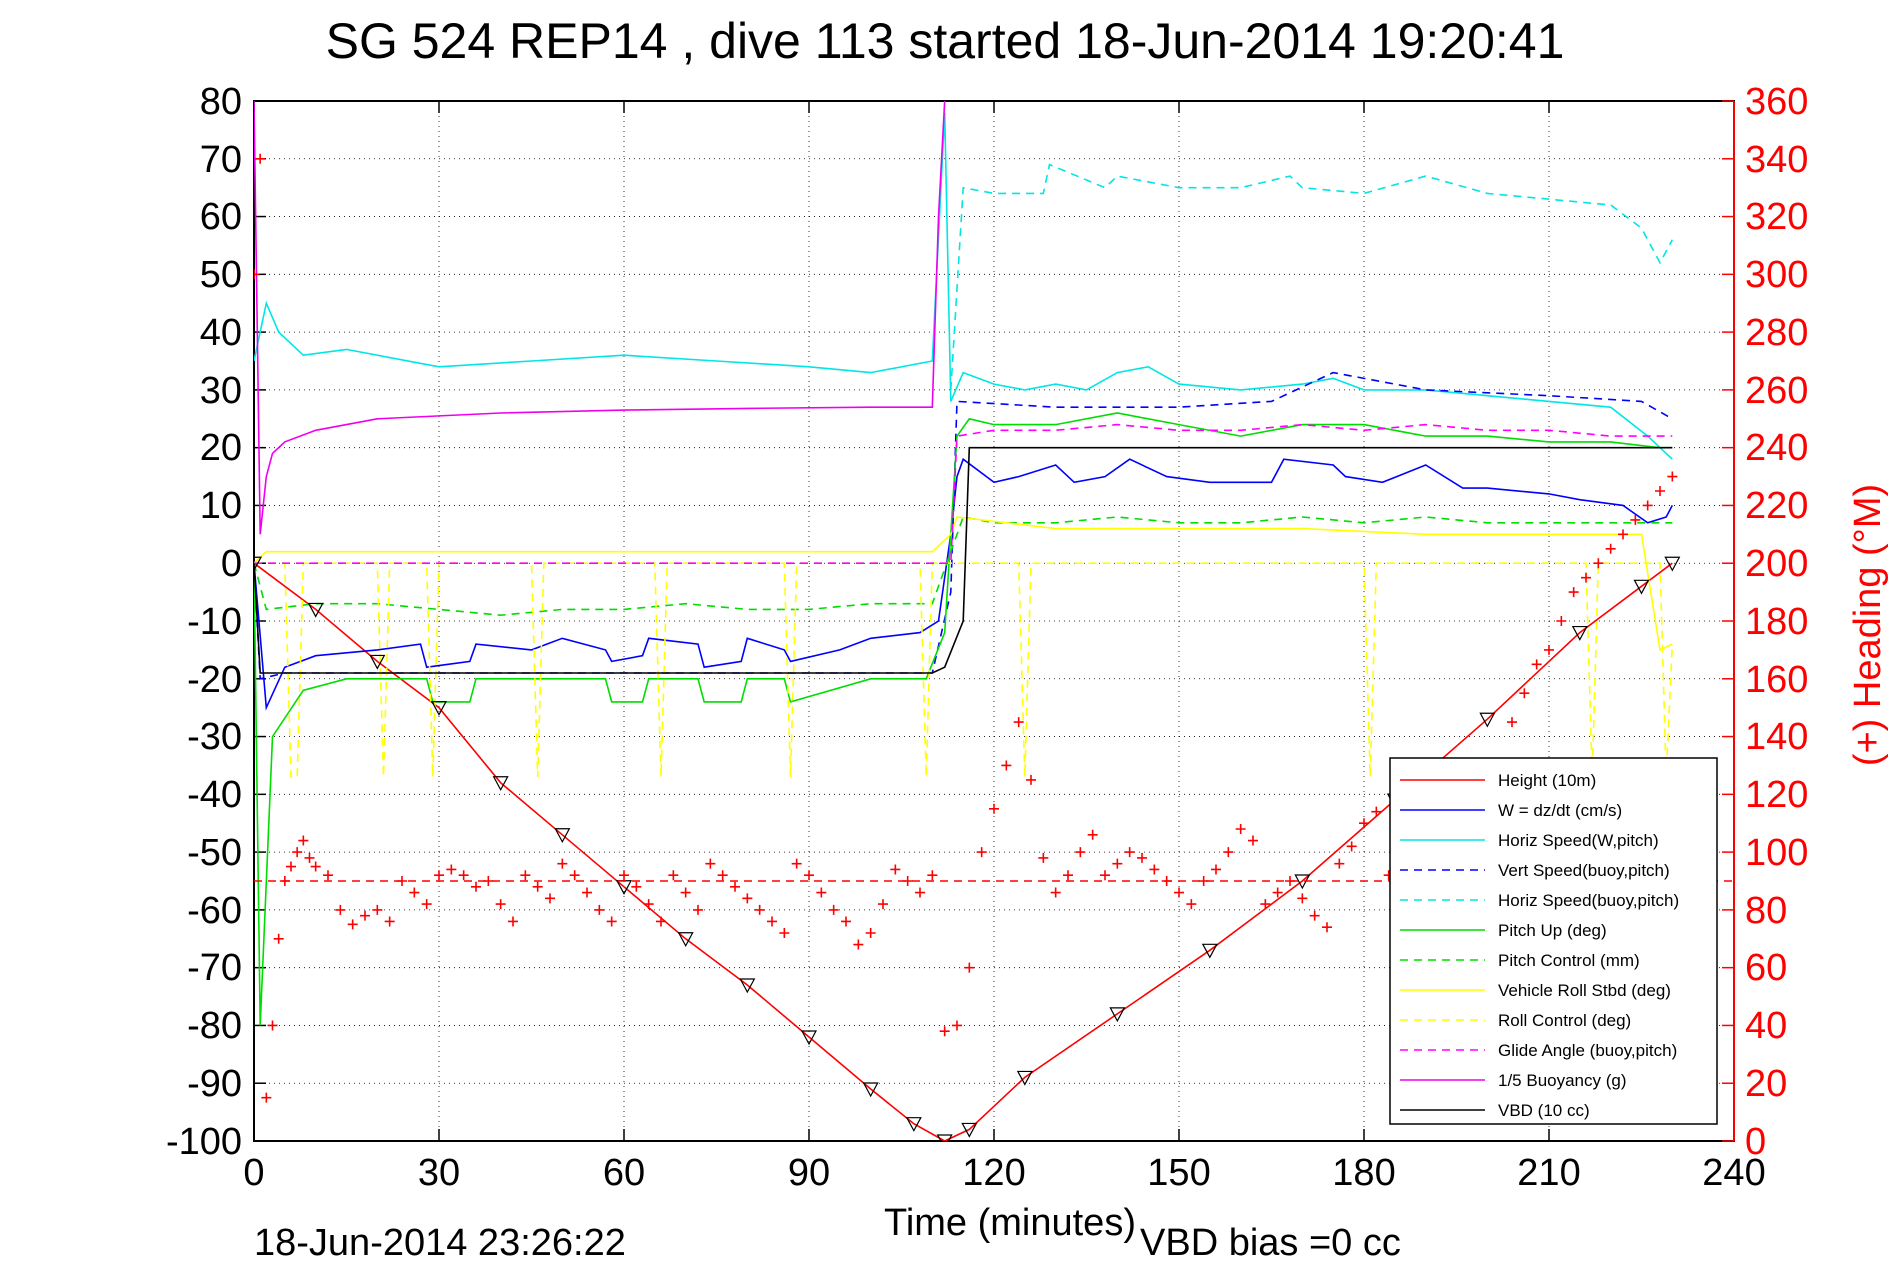 The image size is (1891, 1262). Describe the element at coordinates (214, 680) in the screenshot. I see `y-tick-label: -20` at that location.